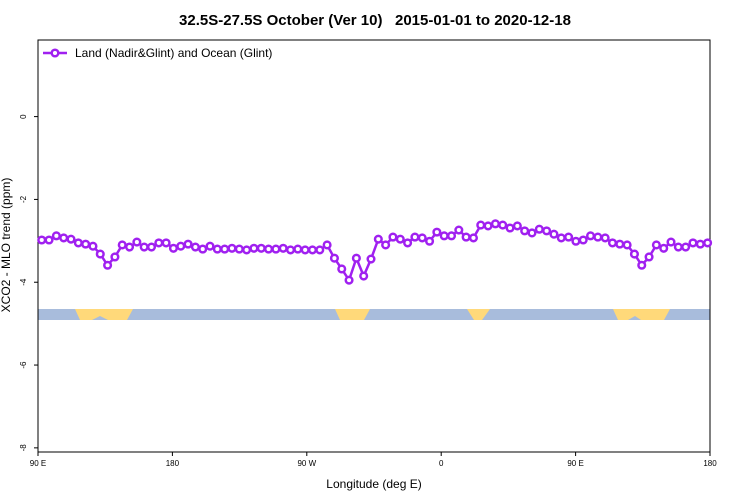 Image resolution: width=750 pixels, height=500 pixels. I want to click on x-axis-label: Longitude (deg E), so click(373, 484).